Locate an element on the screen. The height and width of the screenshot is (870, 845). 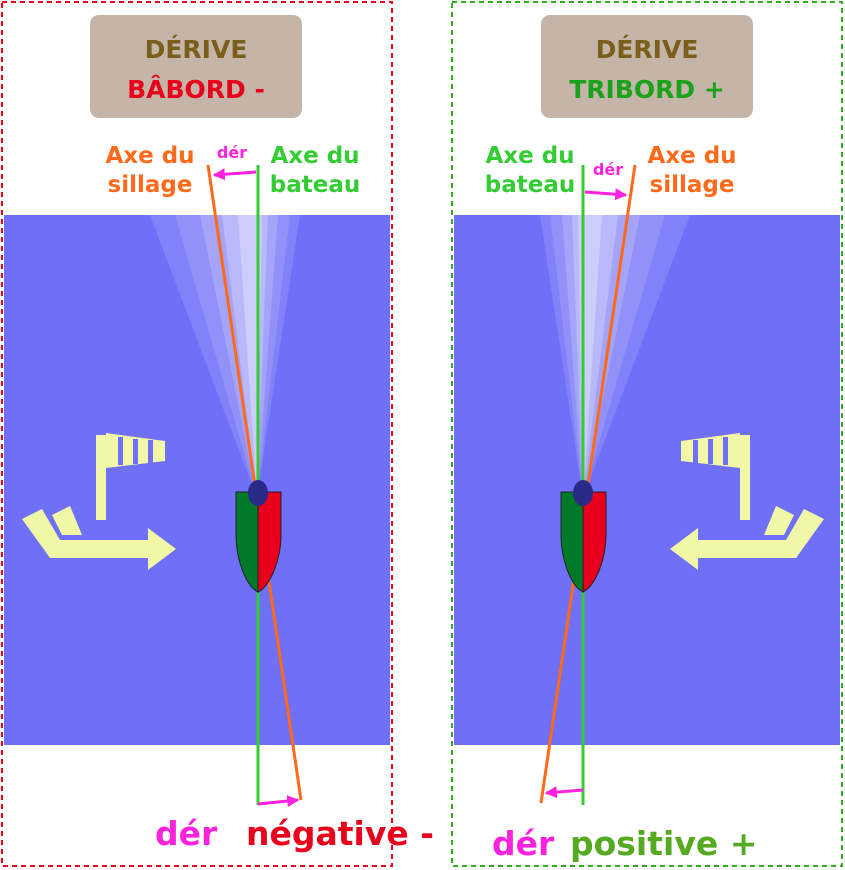
left-boat-icon is located at coordinates (258, 536).